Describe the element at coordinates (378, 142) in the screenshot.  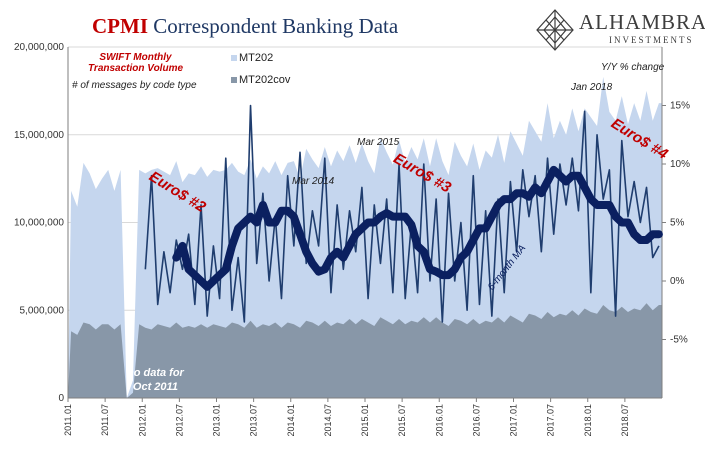
I see `mar2015-label: Mar 2015` at that location.